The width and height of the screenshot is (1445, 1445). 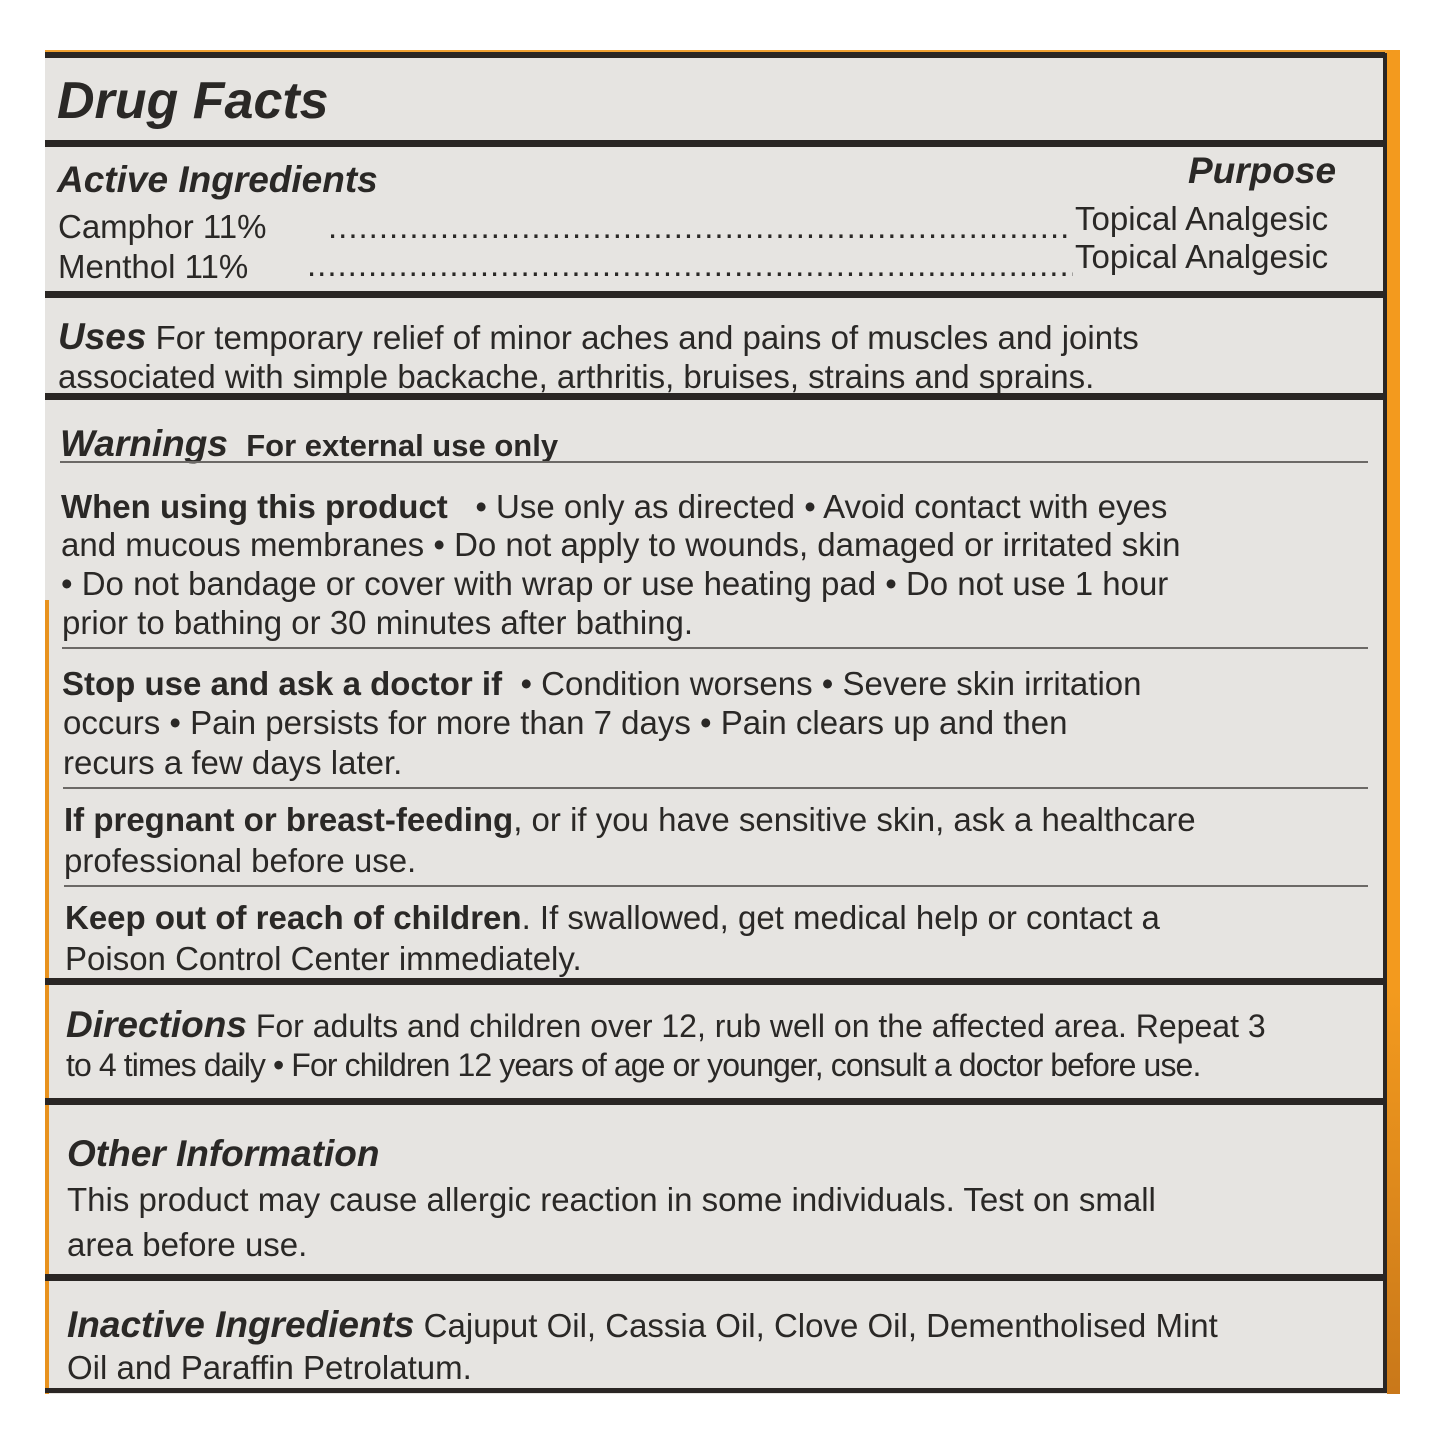 What do you see at coordinates (293, 917) in the screenshot?
I see `children-heading: Keep out of reach of children` at bounding box center [293, 917].